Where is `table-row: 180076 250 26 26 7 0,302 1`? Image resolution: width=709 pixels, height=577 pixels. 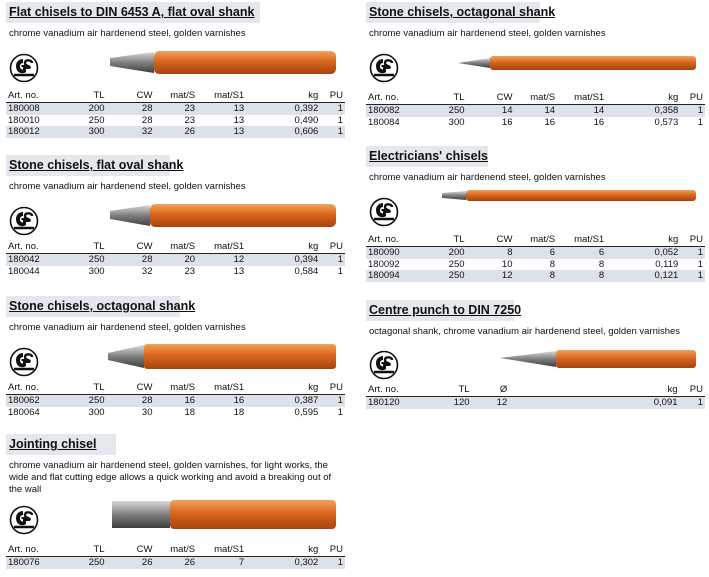 table-row: 180076 250 26 26 7 0,302 1 is located at coordinates (175, 562).